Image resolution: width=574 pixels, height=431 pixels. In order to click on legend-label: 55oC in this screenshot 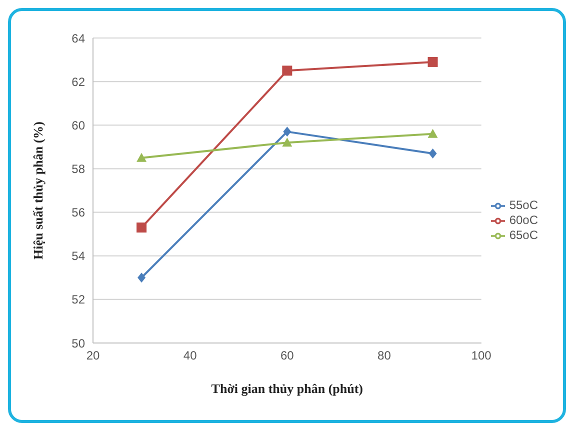, I will do `click(523, 205)`.